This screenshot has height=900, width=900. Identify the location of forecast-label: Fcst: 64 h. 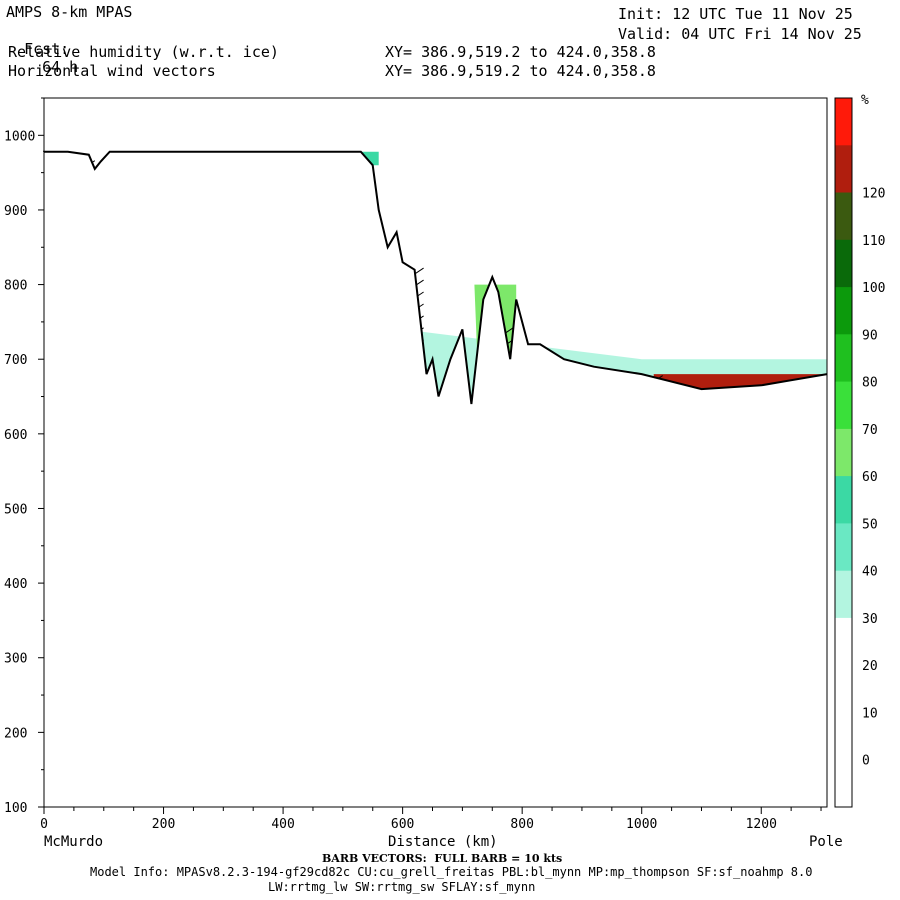
(42, 49).